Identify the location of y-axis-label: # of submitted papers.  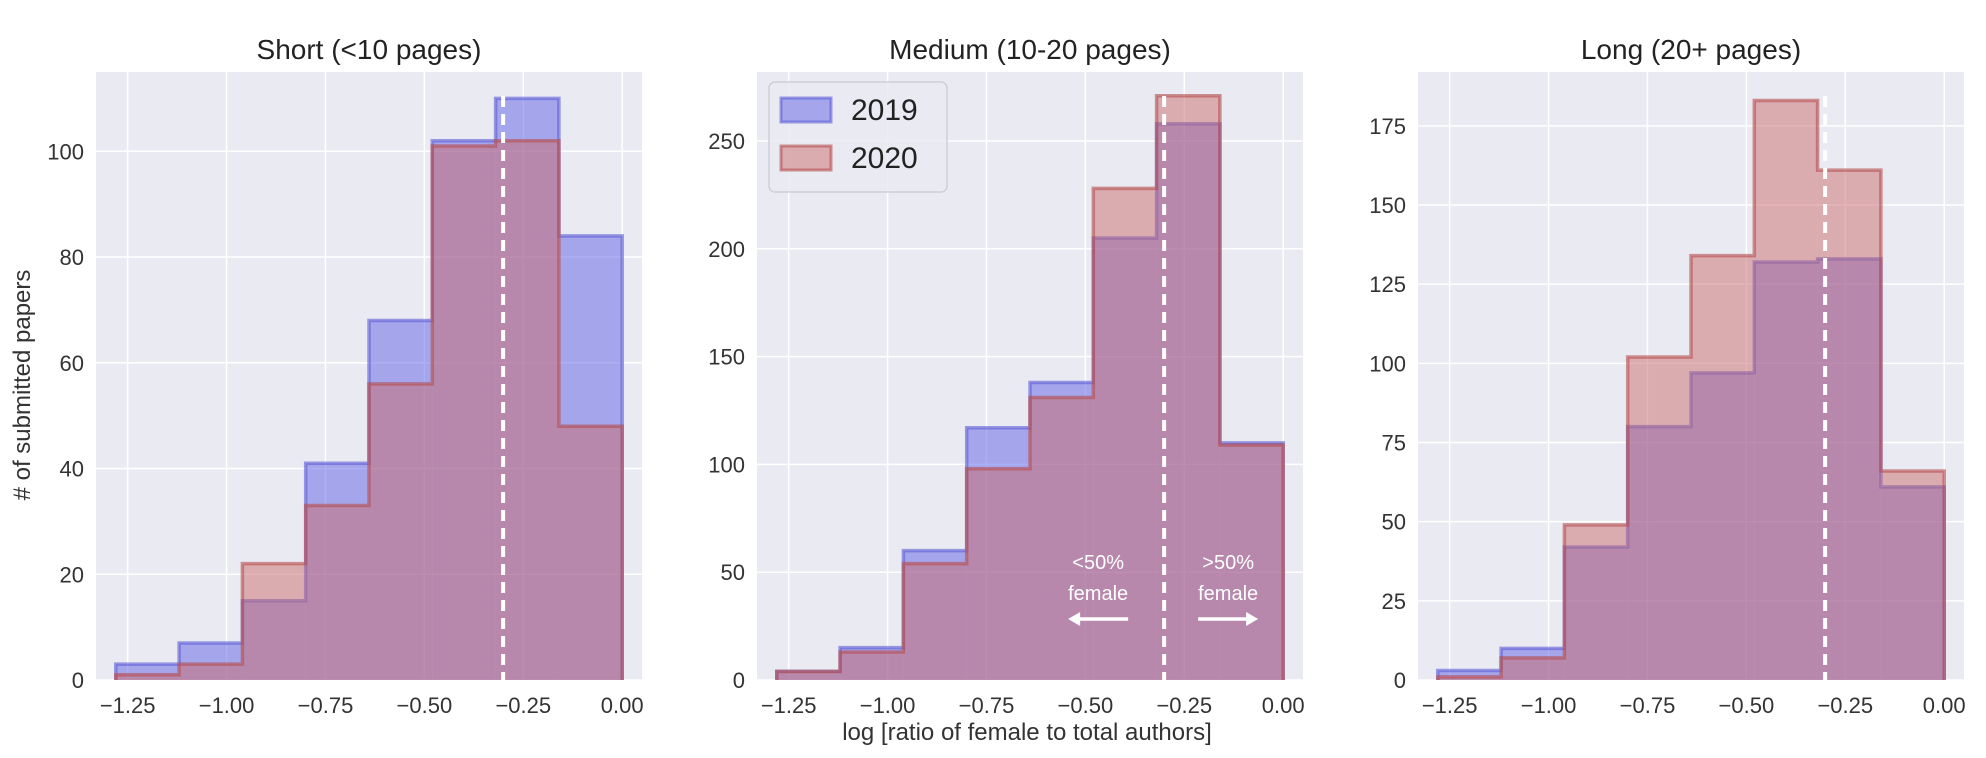
(22, 385).